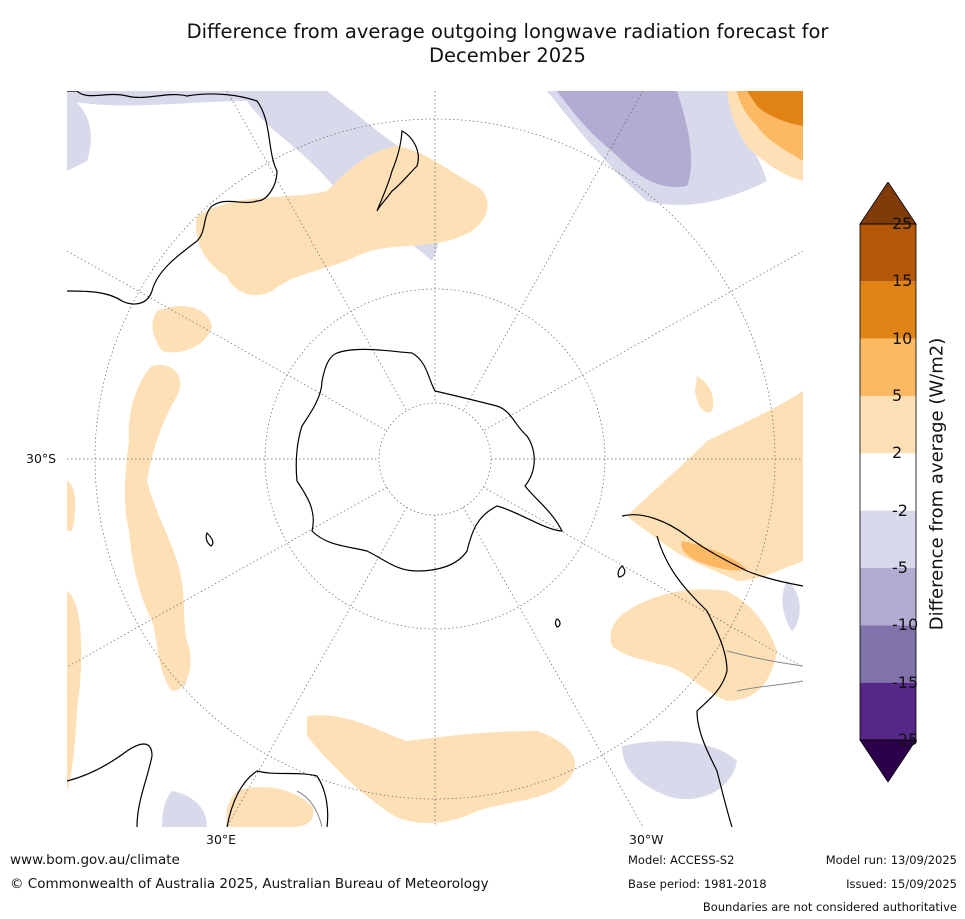 This screenshot has width=965, height=919. Describe the element at coordinates (905, 682) in the screenshot. I see `colorbar-tick-label: -15` at that location.